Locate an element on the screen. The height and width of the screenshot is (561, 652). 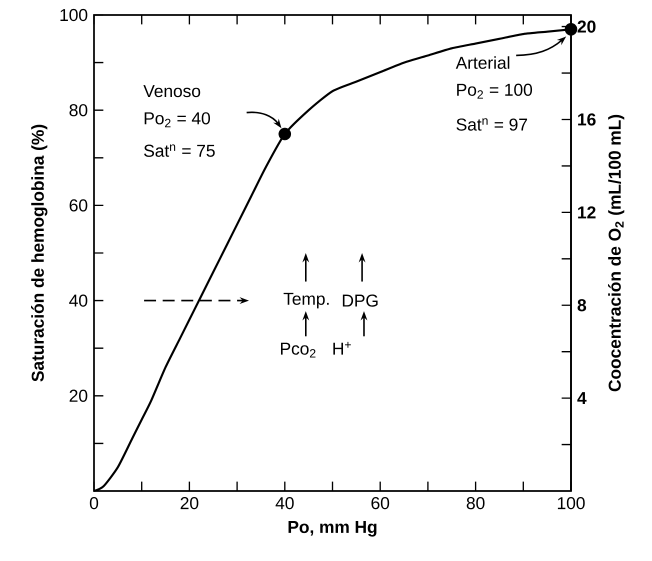
annotation: Temp. is located at coordinates (306, 300).